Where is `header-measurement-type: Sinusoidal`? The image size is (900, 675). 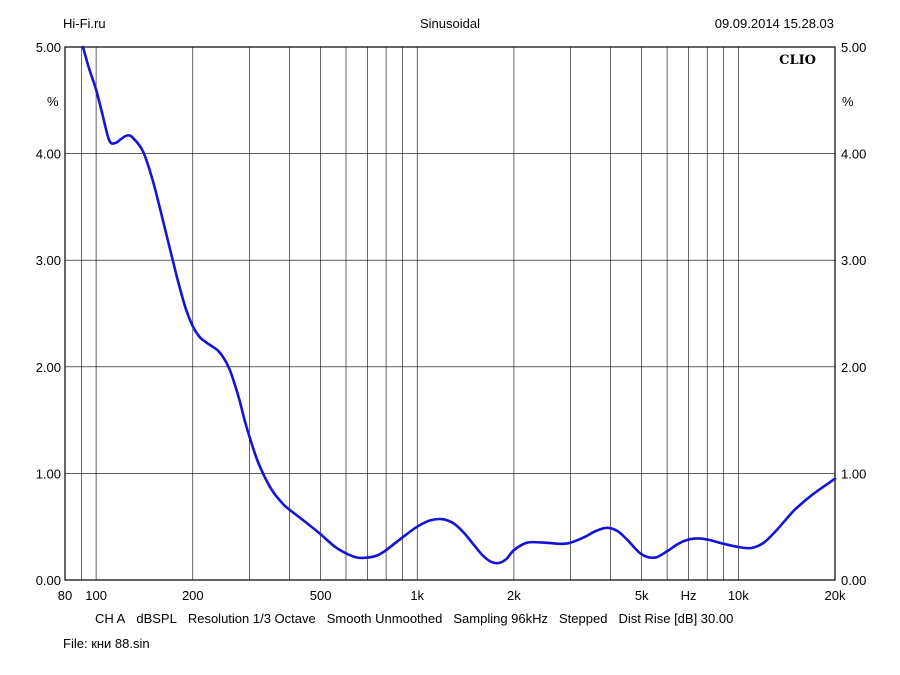
header-measurement-type: Sinusoidal is located at coordinates (450, 23).